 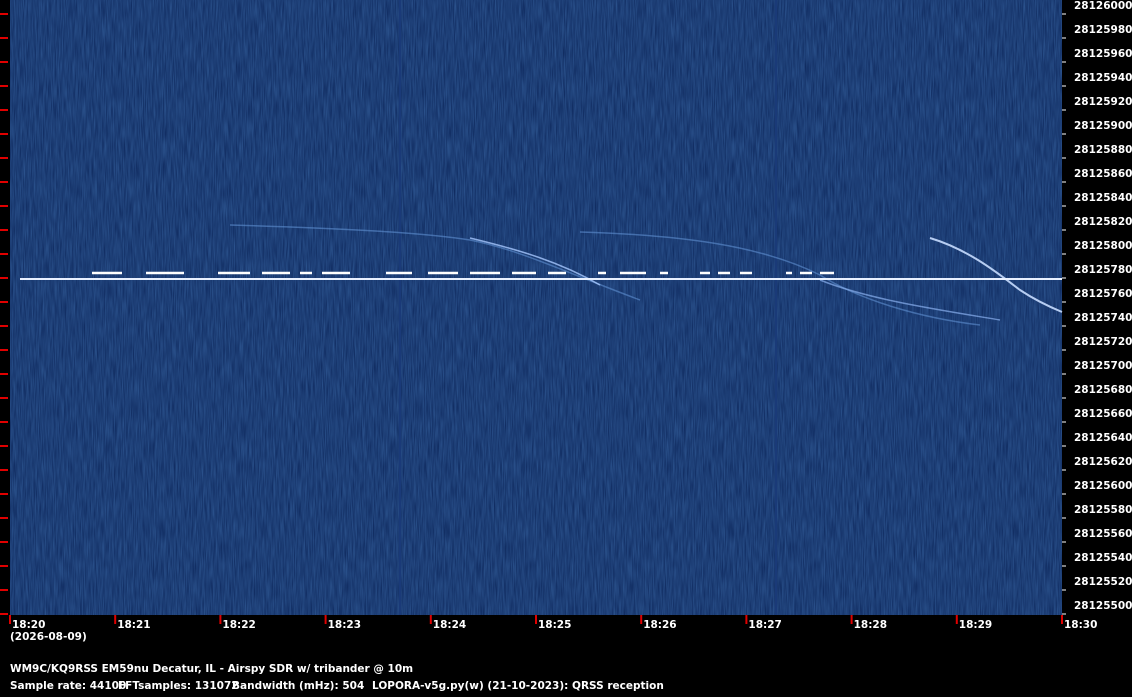 I want to click on y-tick-label: 28125980, so click(x=1103, y=30).